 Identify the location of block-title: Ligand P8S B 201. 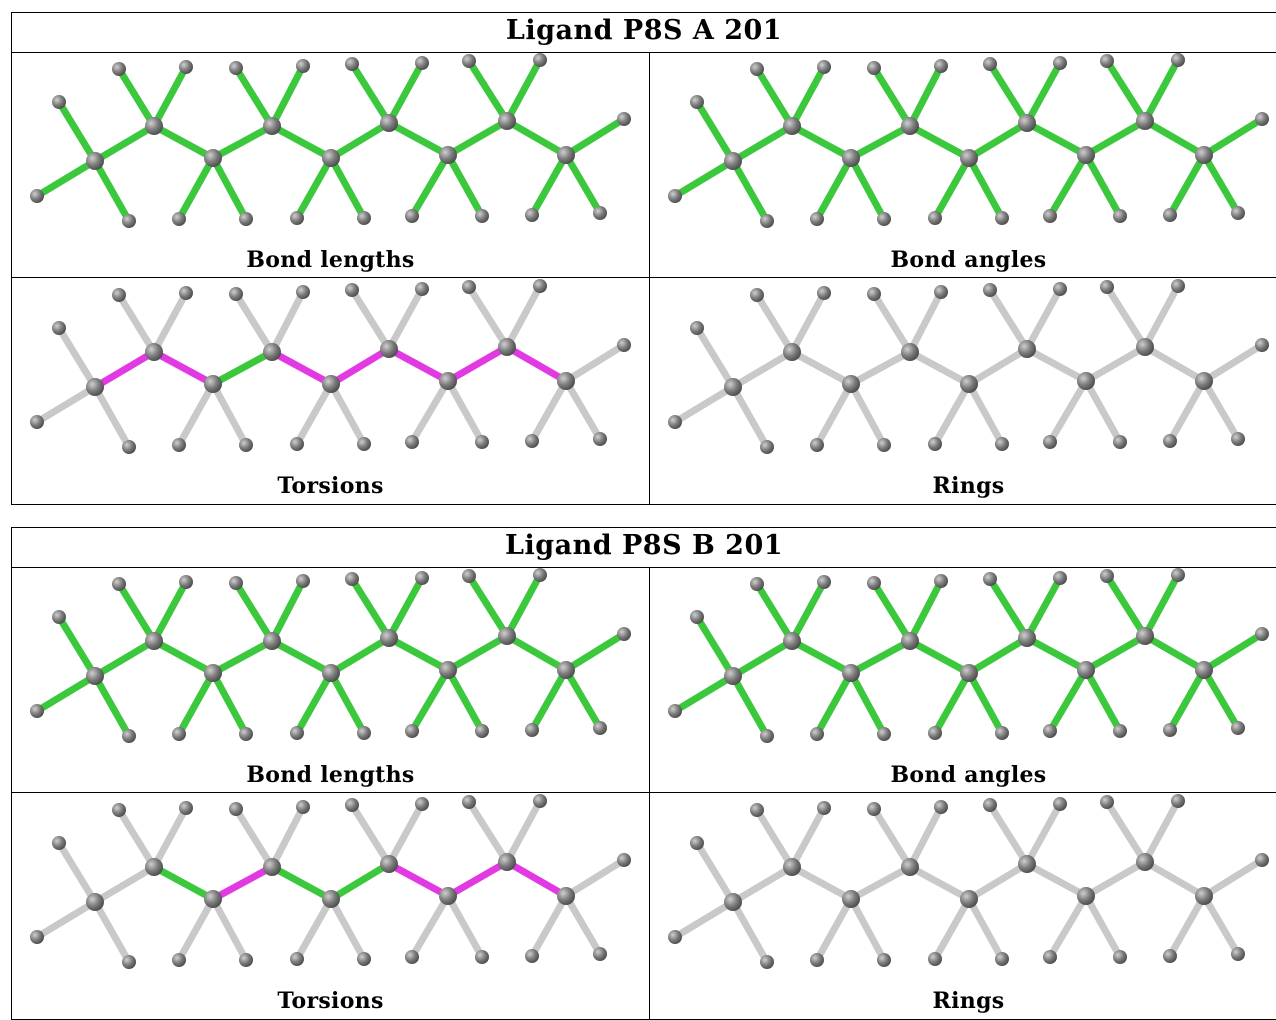
(644, 548).